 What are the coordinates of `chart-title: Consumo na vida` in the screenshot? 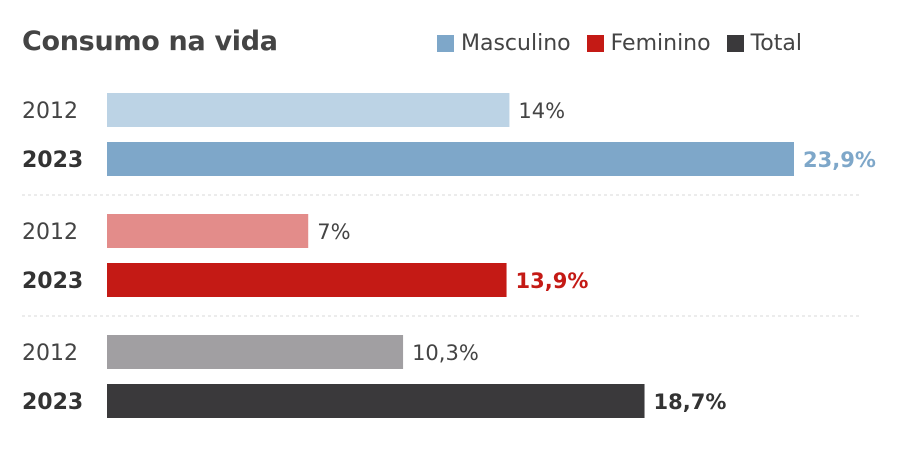 It's located at (150, 41).